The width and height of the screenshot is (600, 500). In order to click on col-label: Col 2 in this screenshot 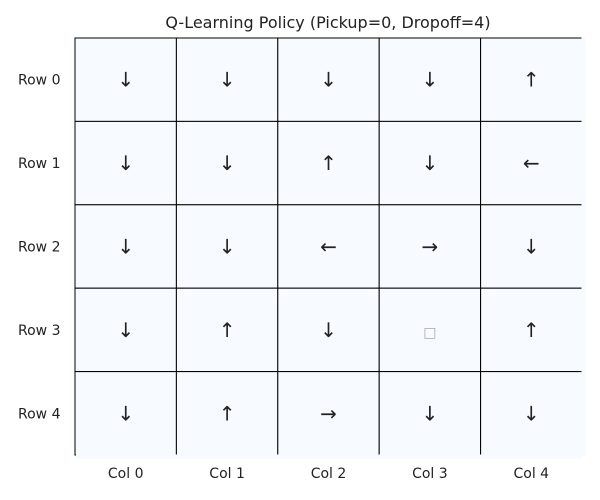, I will do `click(329, 474)`.